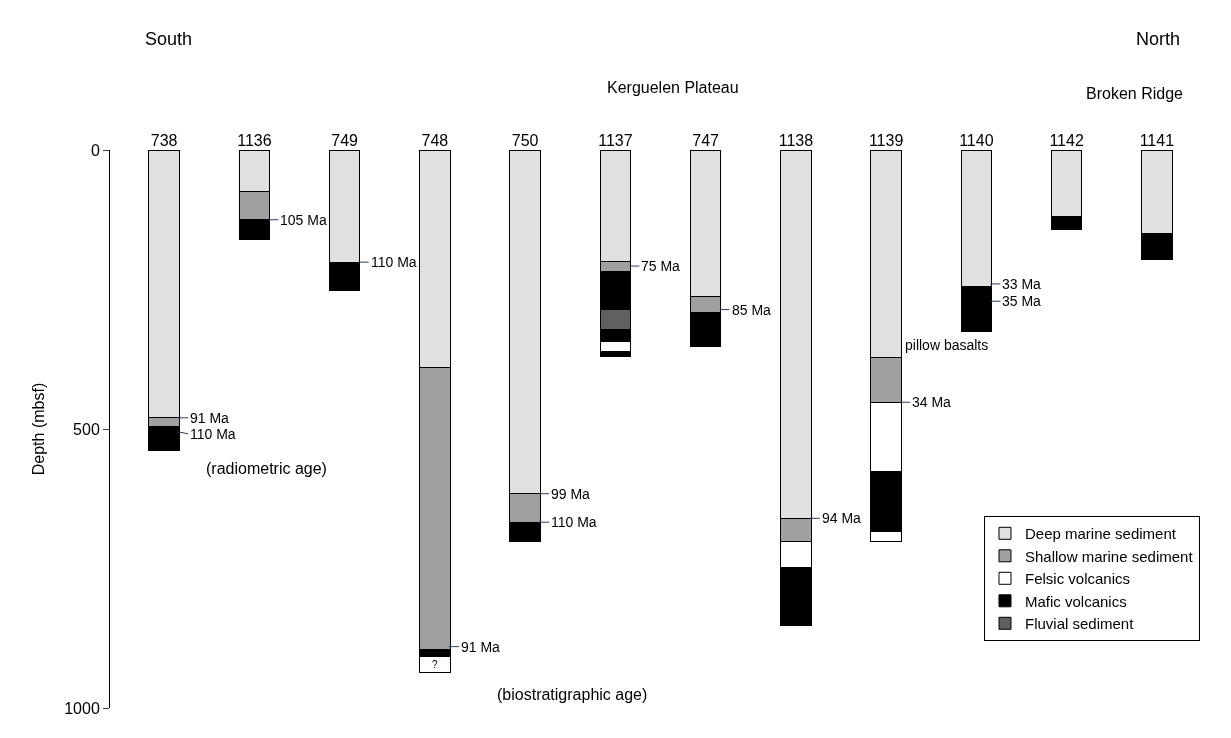 Image resolution: width=1231 pixels, height=738 pixels. What do you see at coordinates (796, 140) in the screenshot?
I see `x-tick-label: 1138` at bounding box center [796, 140].